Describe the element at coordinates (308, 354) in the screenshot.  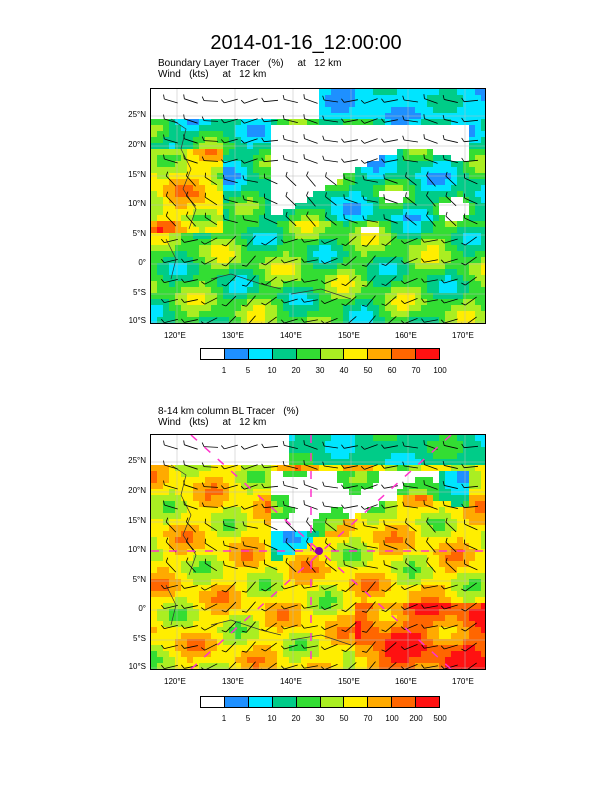
I see `colorbar-swatch` at that location.